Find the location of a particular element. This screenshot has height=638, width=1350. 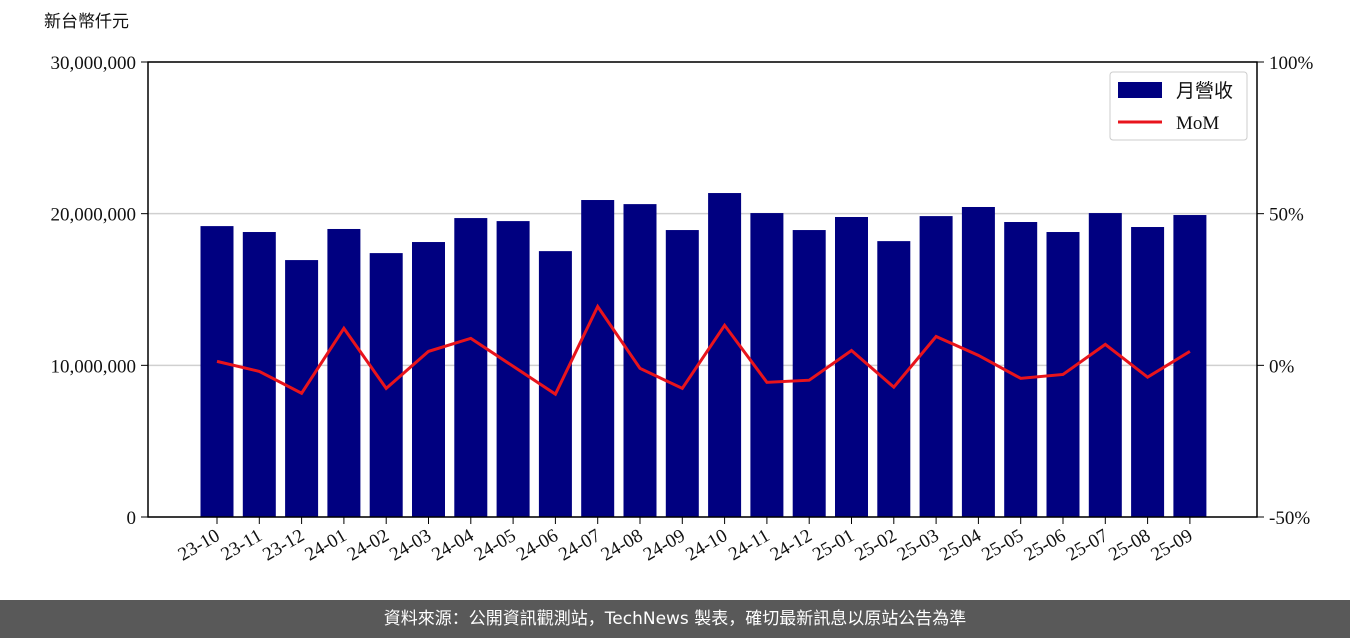

y2-tick-label: -50% is located at coordinates (1289, 518).